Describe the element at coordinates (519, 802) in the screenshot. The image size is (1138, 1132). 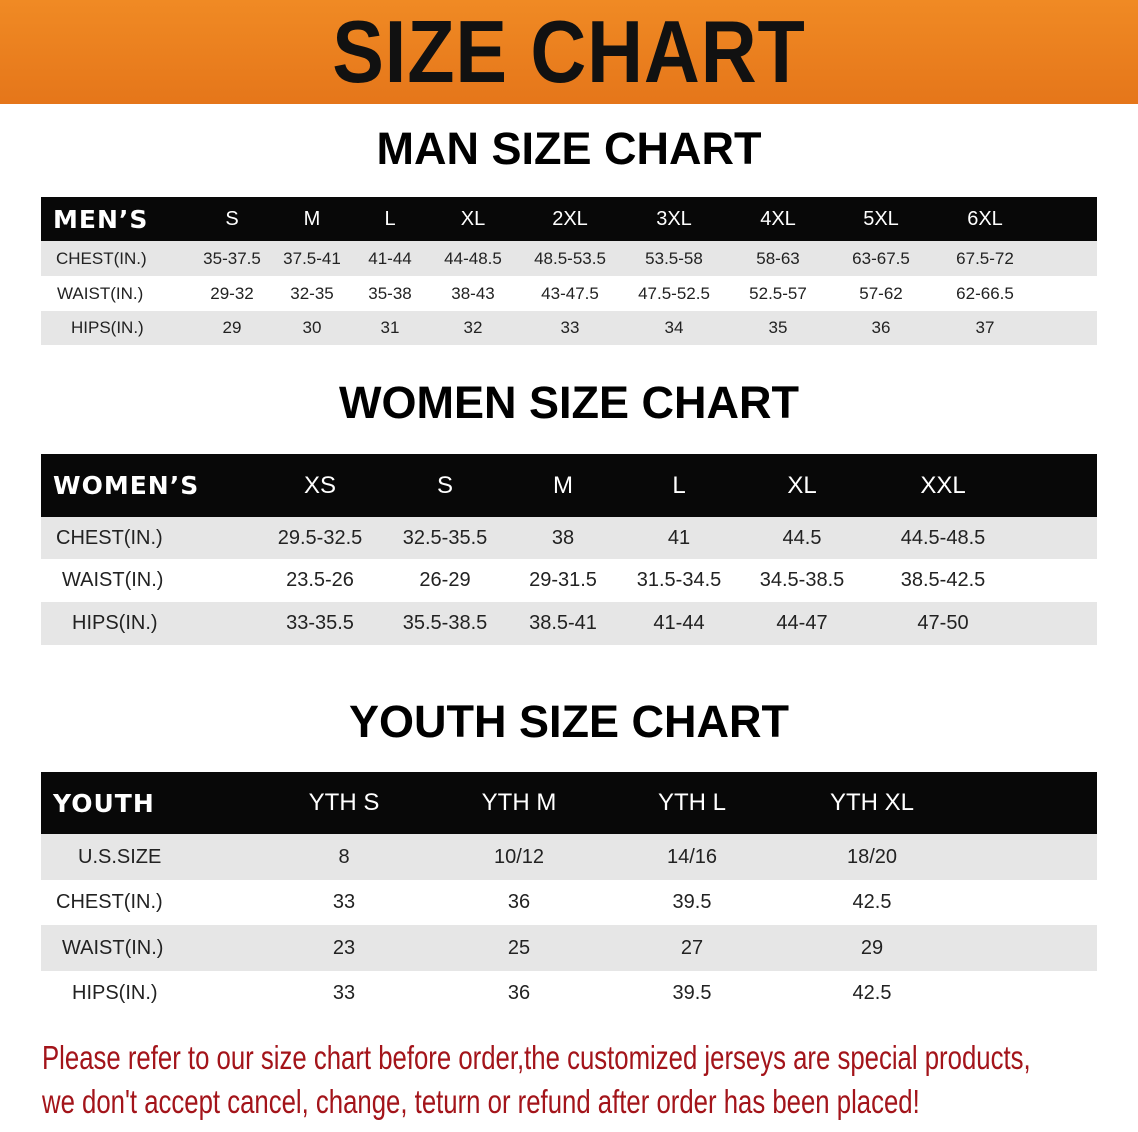
I see `size-header: YTH M` at that location.